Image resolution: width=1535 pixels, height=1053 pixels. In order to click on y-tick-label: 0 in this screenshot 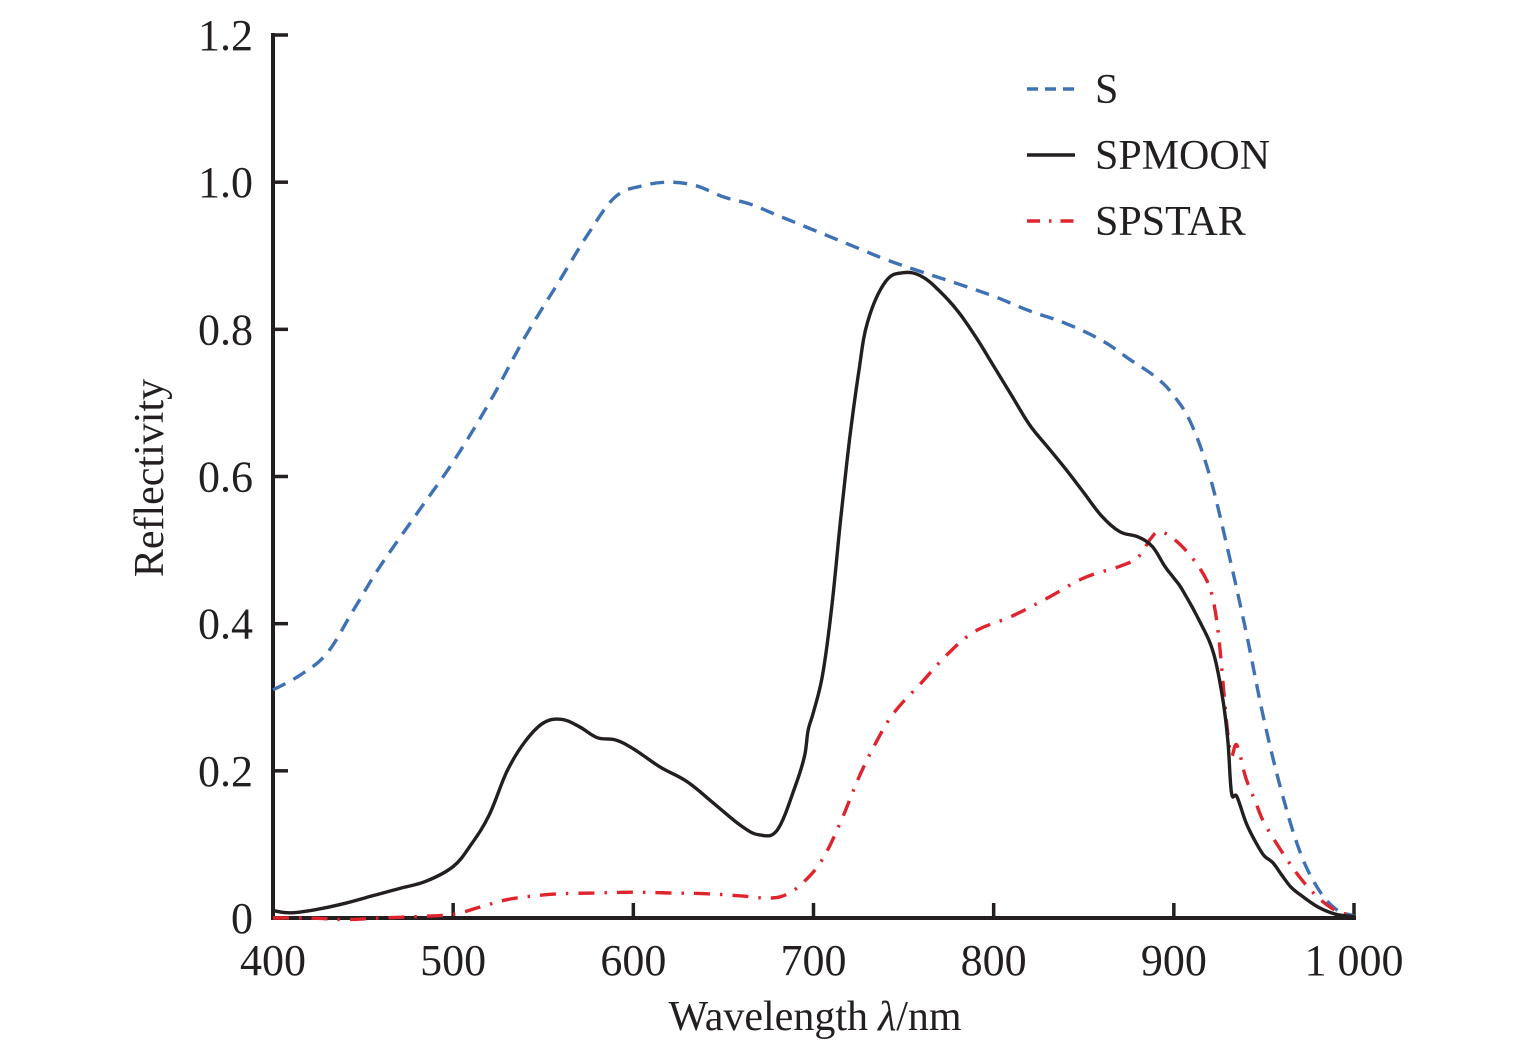, I will do `click(242, 918)`.